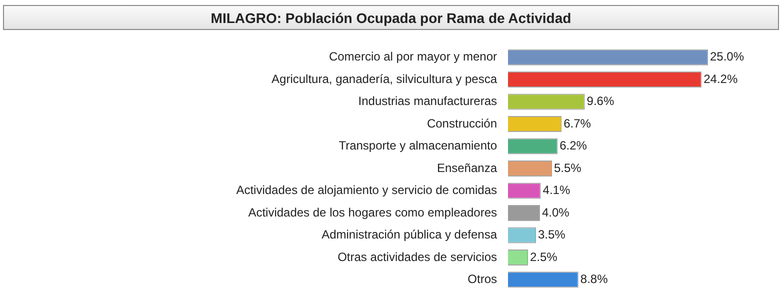  I want to click on data-label: 4.1%, so click(556, 190).